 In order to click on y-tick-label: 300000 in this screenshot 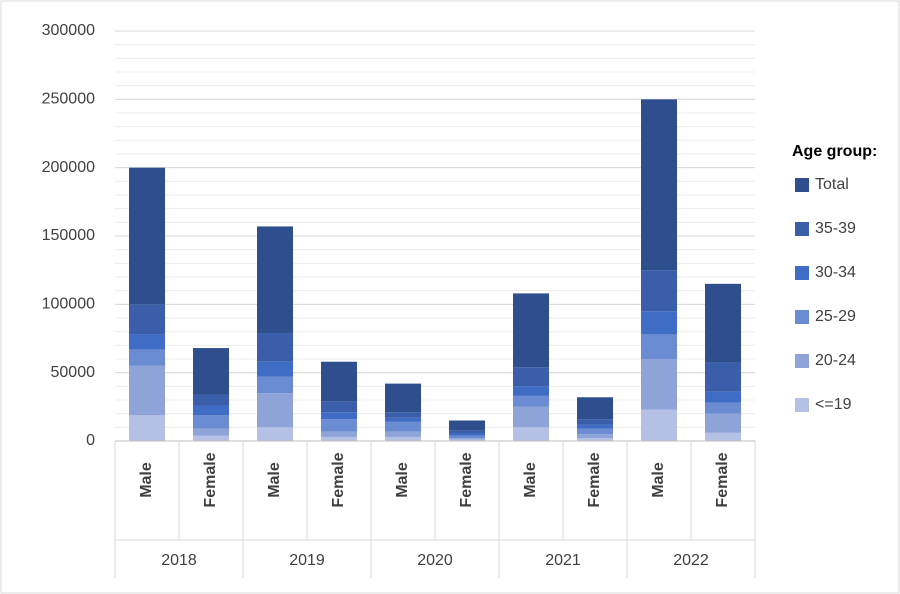, I will do `click(68, 30)`.